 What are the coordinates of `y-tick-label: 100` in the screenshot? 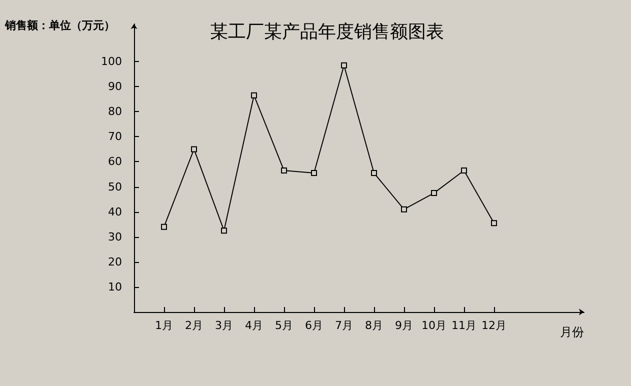 It's located at (111, 61).